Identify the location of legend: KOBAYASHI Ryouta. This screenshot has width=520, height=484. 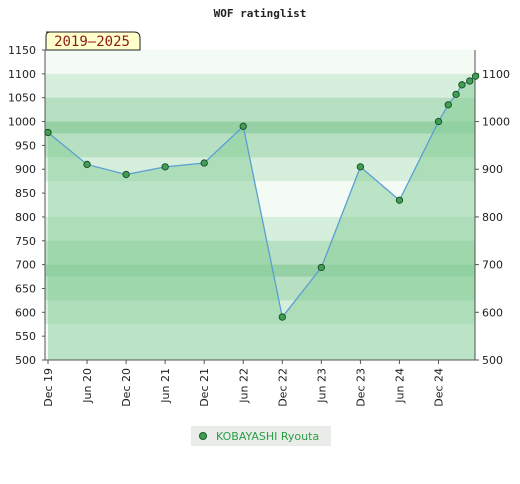
(261, 436).